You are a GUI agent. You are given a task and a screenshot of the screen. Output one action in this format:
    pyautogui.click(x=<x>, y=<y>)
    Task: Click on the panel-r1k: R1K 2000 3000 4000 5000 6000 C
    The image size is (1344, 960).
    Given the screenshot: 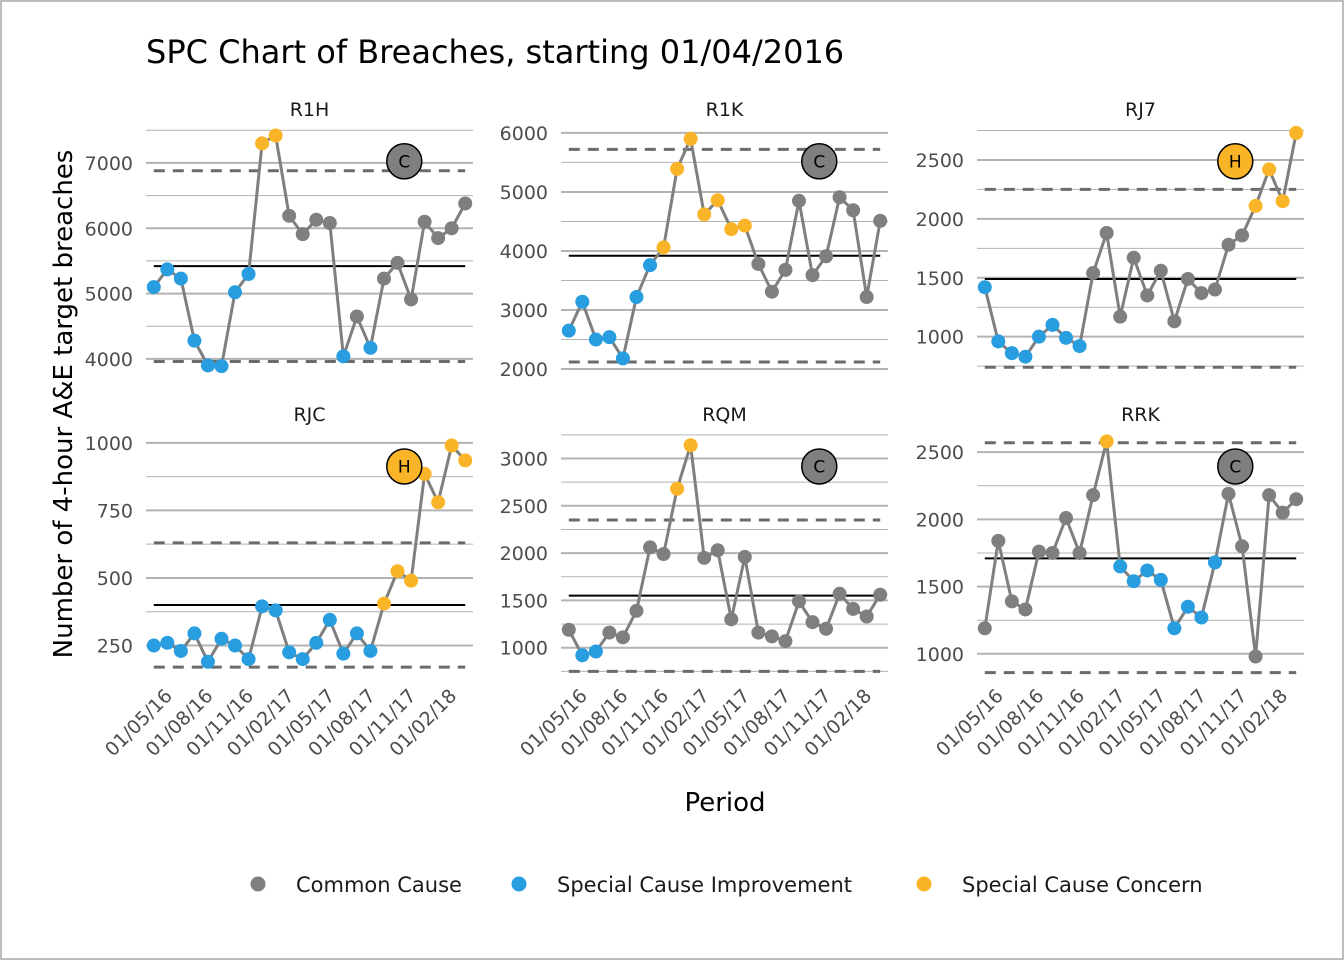 What is the action you would take?
    pyautogui.click(x=694, y=240)
    